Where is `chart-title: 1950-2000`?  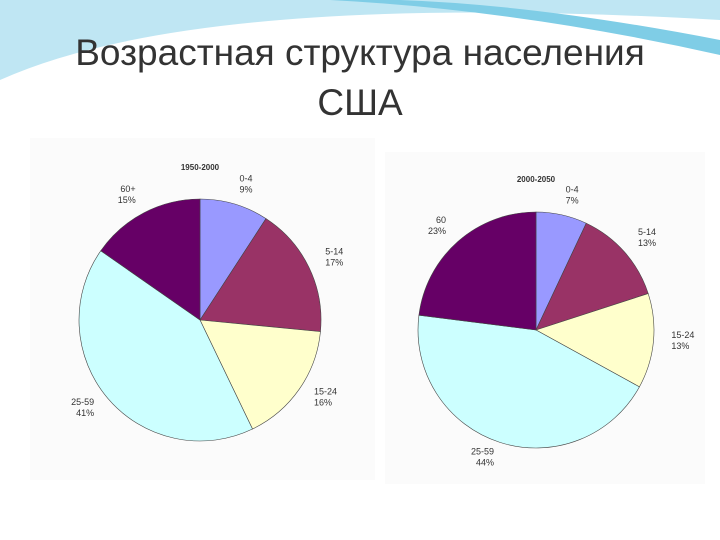
chart-title: 1950-2000 is located at coordinates (200, 167).